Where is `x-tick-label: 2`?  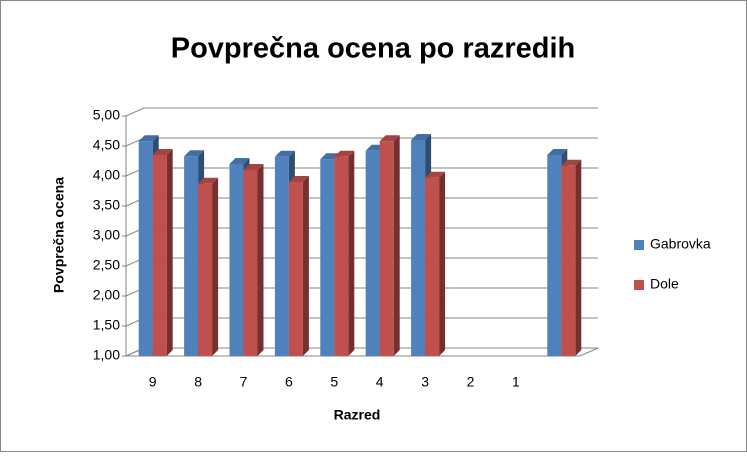
x-tick-label: 2 is located at coordinates (471, 382).